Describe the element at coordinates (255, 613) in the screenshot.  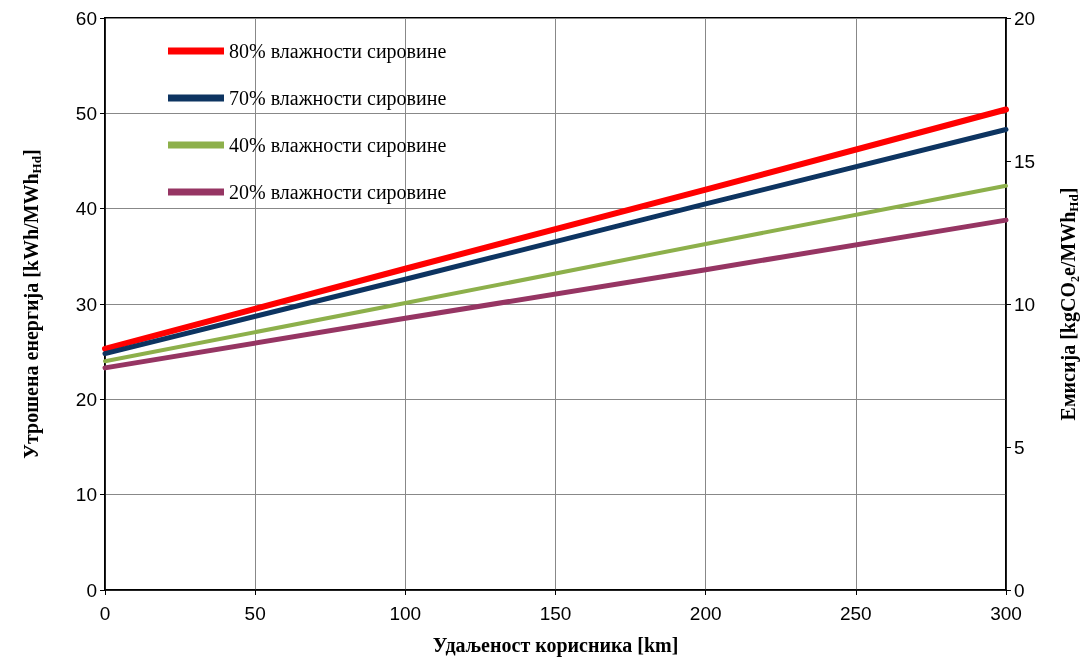
I see `x-tick-label: 50` at that location.